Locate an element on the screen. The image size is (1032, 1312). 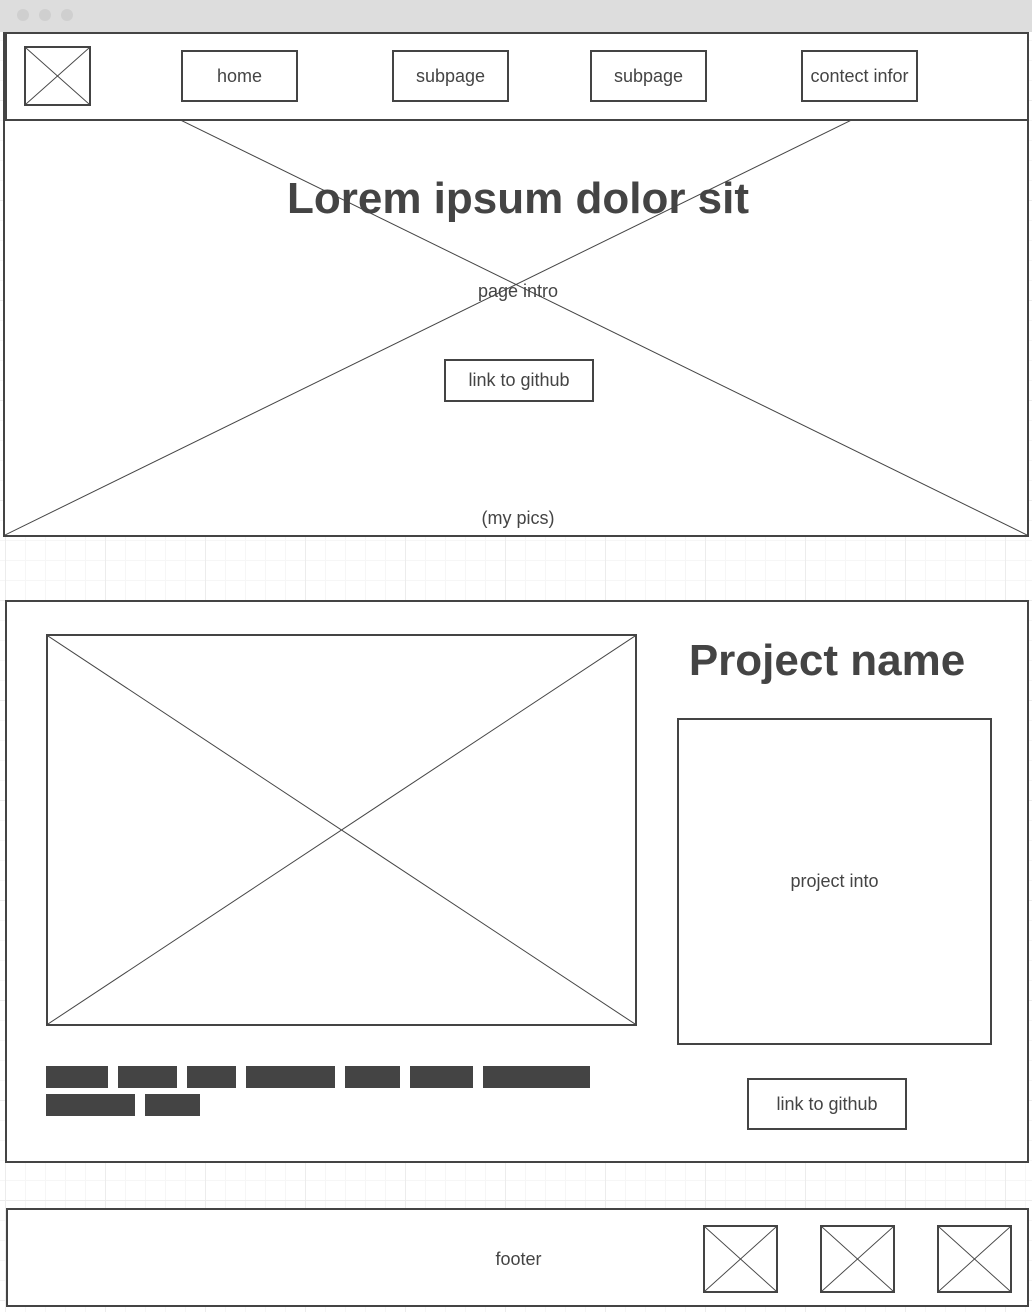
project-github-link: link to github is located at coordinates (827, 1104).